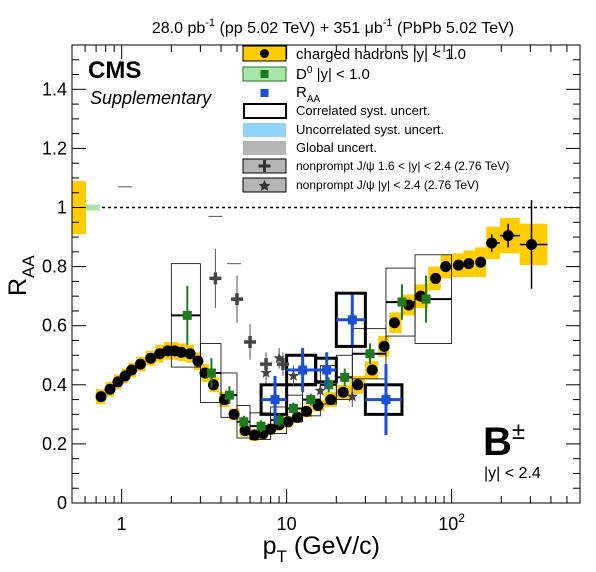 The width and height of the screenshot is (596, 572). I want to click on legend-item-global: Global uncert., so click(310, 147).